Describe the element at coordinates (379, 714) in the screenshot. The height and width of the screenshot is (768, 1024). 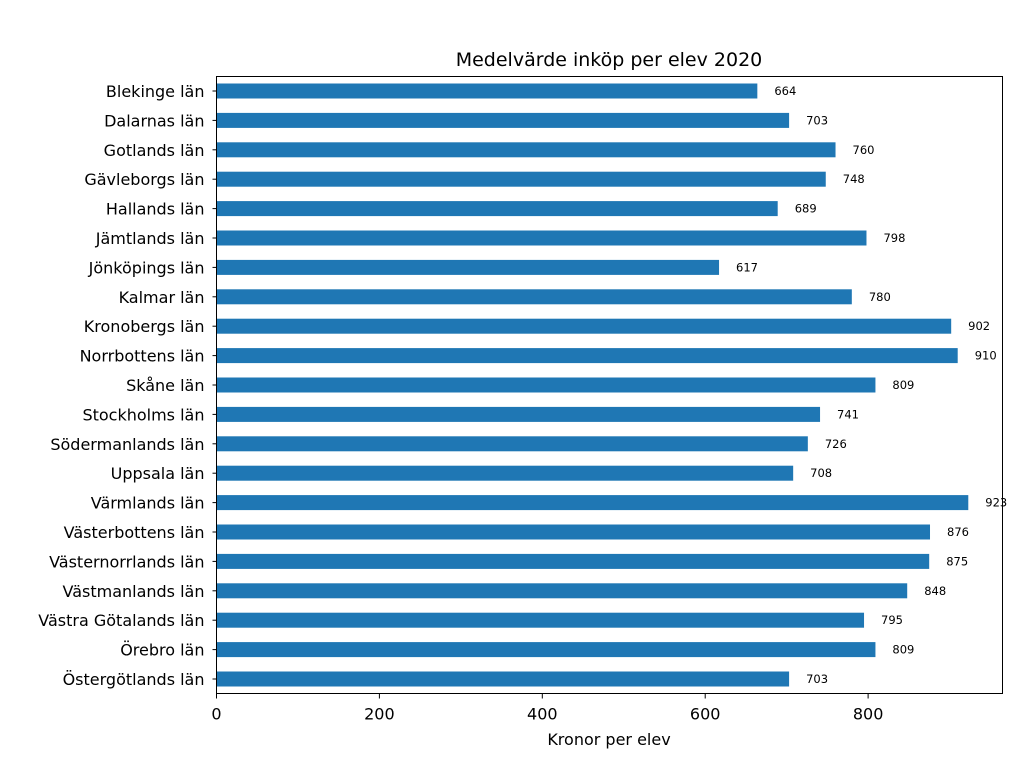
I see `x-tick-label: 200` at that location.